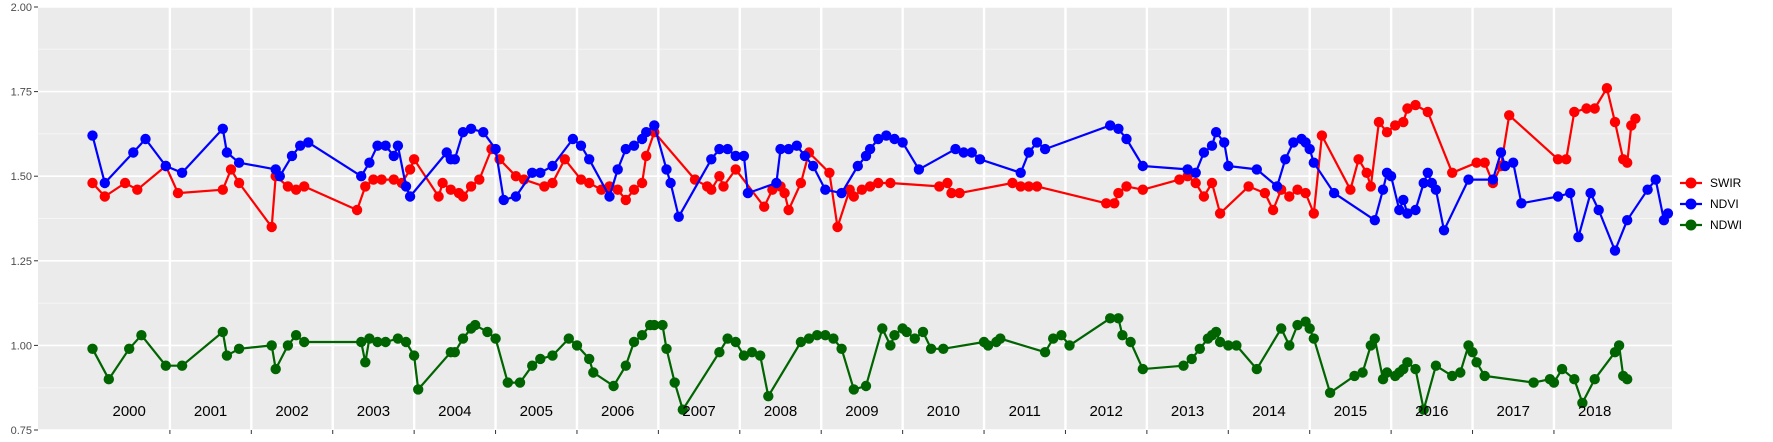  I want to click on y-tick-label: 1.75, so click(21, 93).